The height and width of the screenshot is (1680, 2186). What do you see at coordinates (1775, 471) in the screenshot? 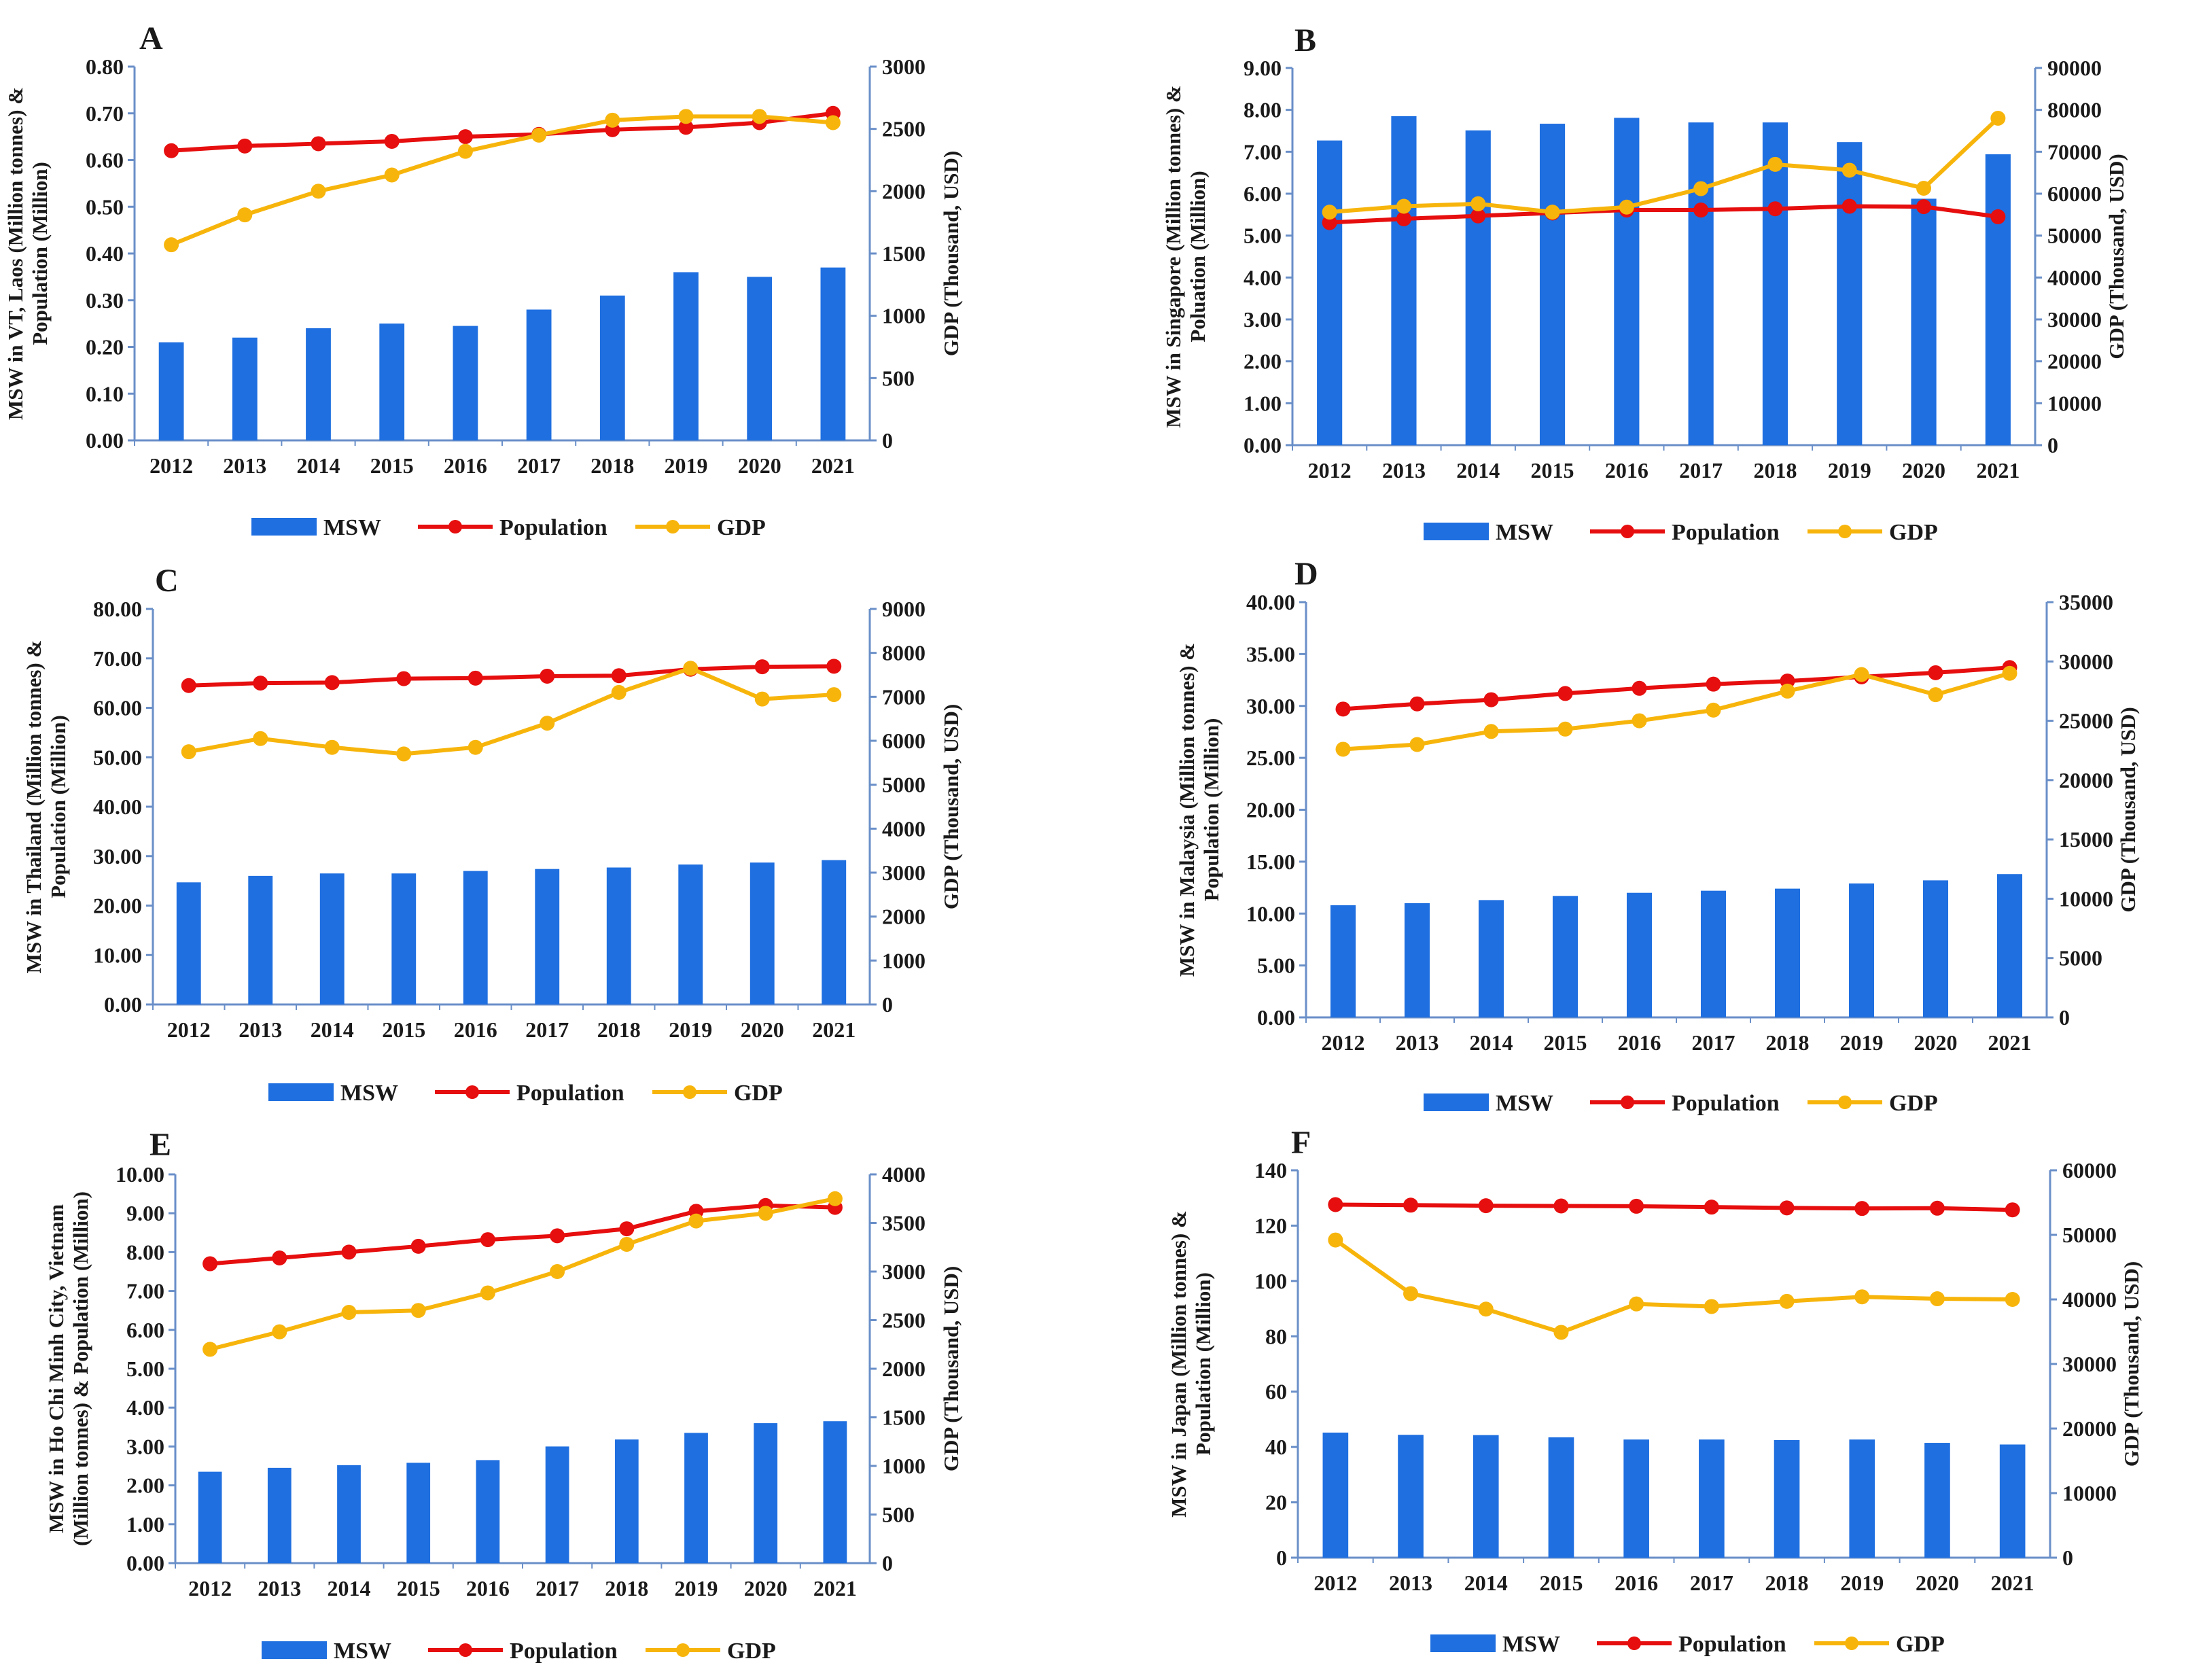
I see `x-tick-label: 2018` at bounding box center [1775, 471].